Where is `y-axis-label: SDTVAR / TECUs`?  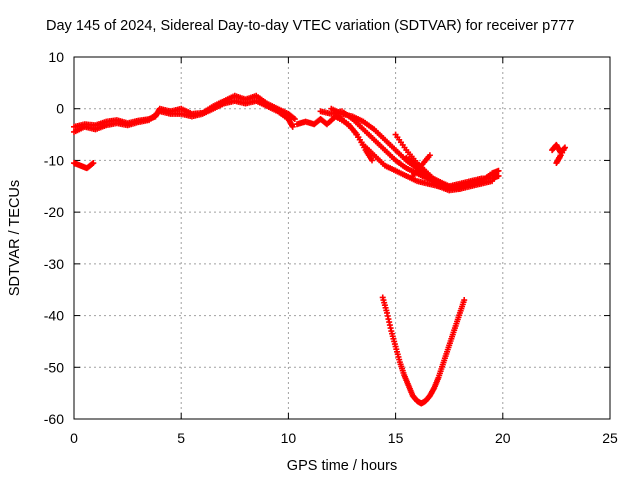 y-axis-label: SDTVAR / TECUs is located at coordinates (15, 238).